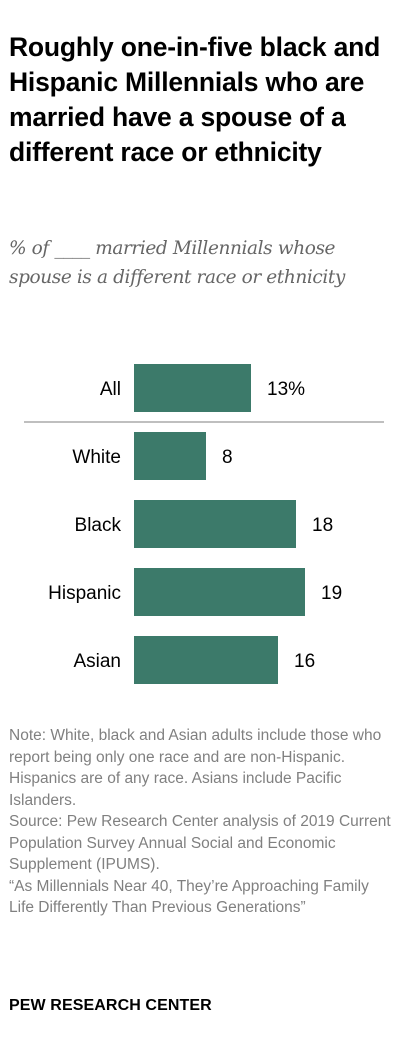  What do you see at coordinates (110, 1005) in the screenshot?
I see `pew-logo-text: PEW RESEARCH CENTER` at bounding box center [110, 1005].